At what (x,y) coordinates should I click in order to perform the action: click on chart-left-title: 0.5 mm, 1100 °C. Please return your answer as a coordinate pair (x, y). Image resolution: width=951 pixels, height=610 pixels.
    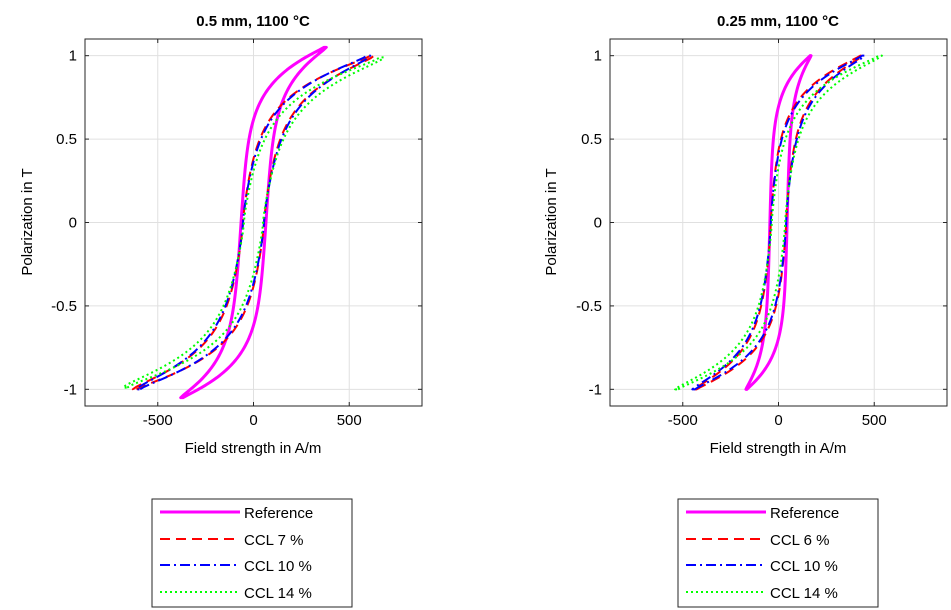
    Looking at the image, I should click on (253, 21).